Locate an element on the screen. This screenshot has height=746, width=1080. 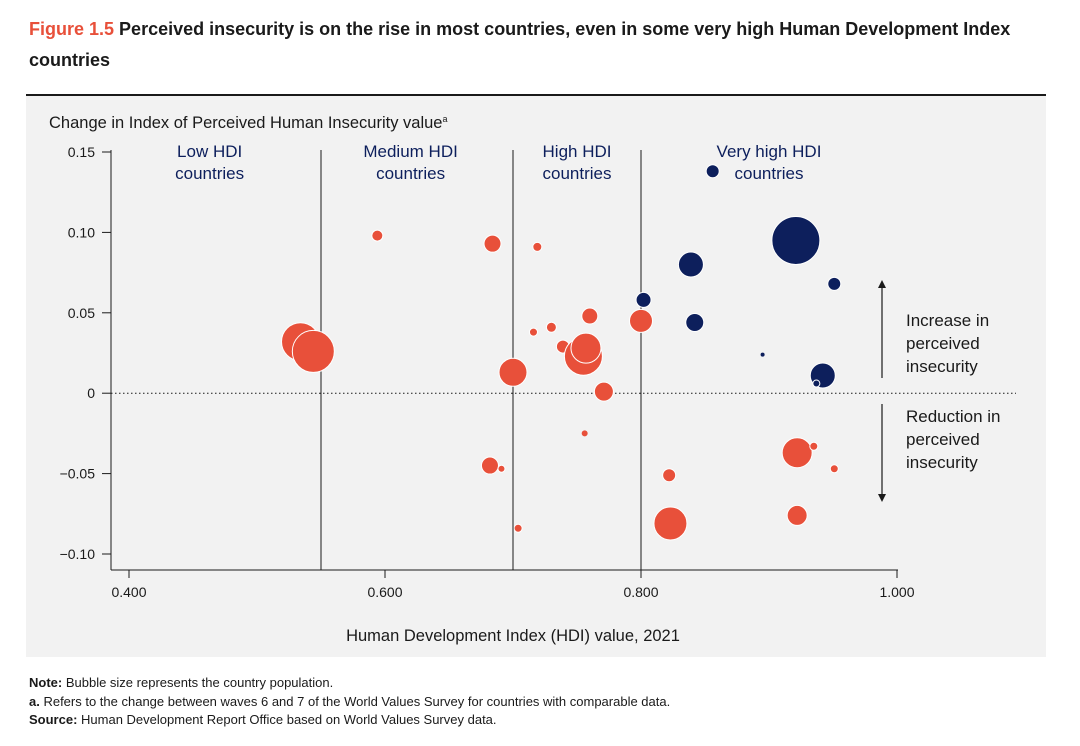
source-label: Source: is located at coordinates (53, 719).